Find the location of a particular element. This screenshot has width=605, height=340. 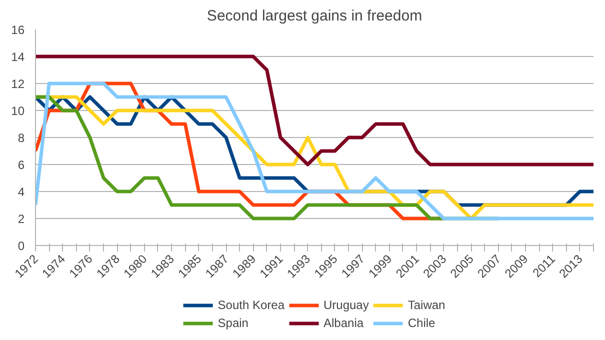

legend-label: South Korea is located at coordinates (251, 305).